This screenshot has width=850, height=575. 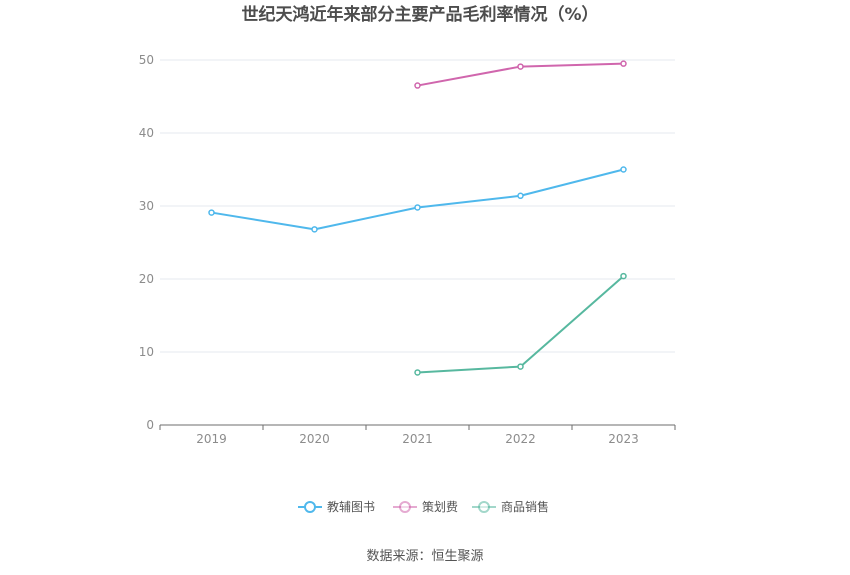 What do you see at coordinates (424, 556) in the screenshot?
I see `data-source-note: 数据来源：恒生聚源` at bounding box center [424, 556].